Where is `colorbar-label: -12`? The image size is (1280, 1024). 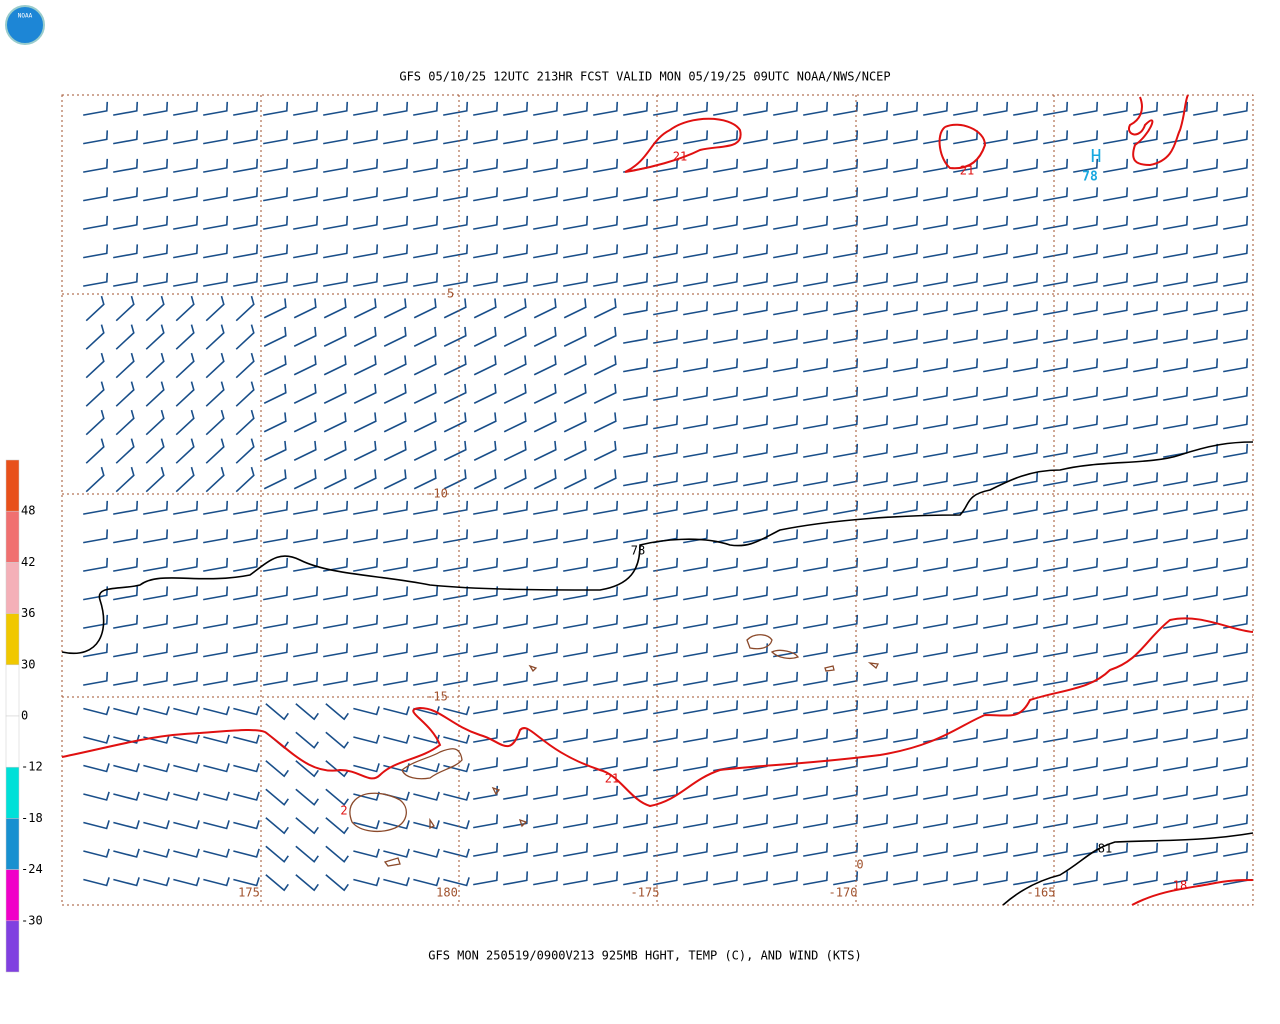
colorbar-label: -12 is located at coordinates (32, 767).